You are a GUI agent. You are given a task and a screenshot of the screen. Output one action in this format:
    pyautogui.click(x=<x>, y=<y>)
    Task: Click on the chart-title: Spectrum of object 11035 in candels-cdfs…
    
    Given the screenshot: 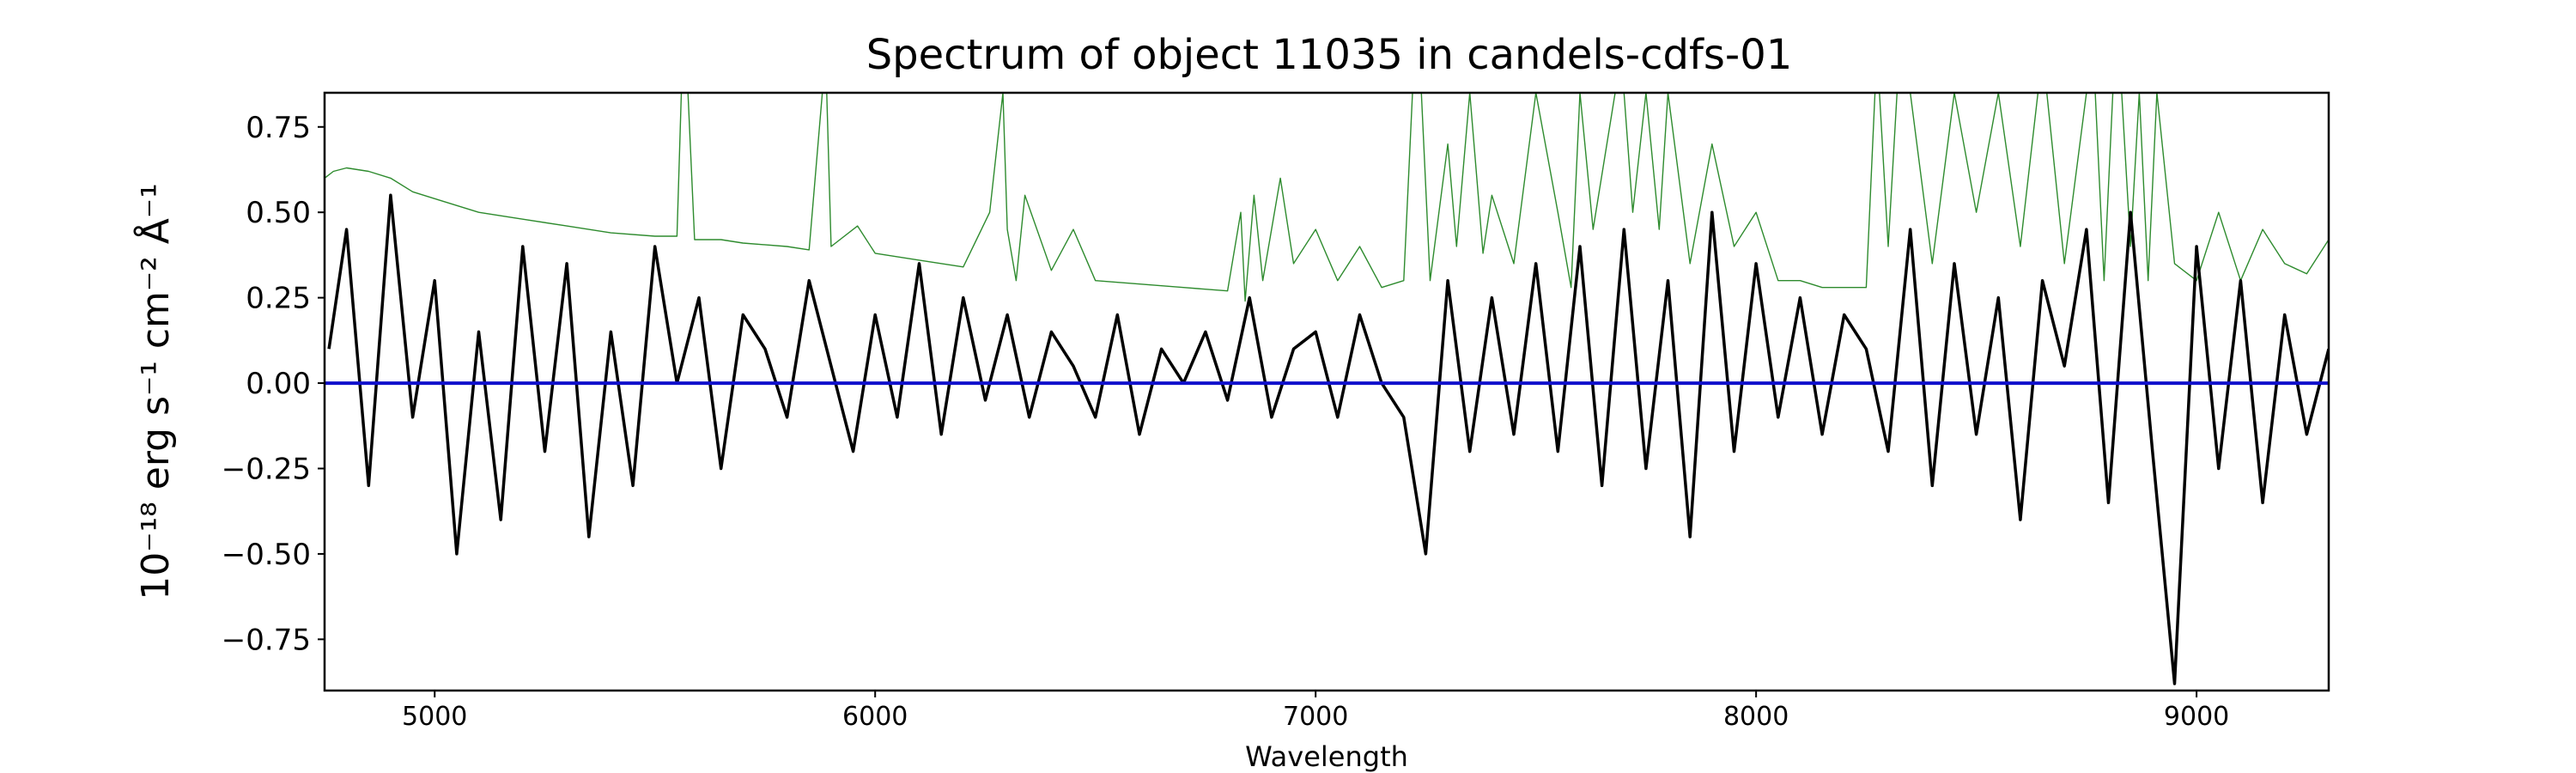 What is the action you would take?
    pyautogui.click(x=1330, y=55)
    